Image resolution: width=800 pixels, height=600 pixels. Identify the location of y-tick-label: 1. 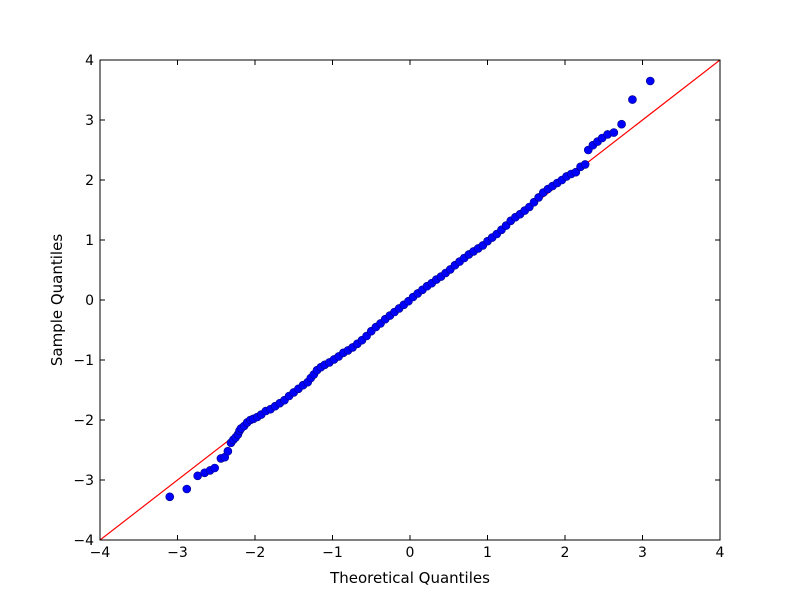
(89, 241).